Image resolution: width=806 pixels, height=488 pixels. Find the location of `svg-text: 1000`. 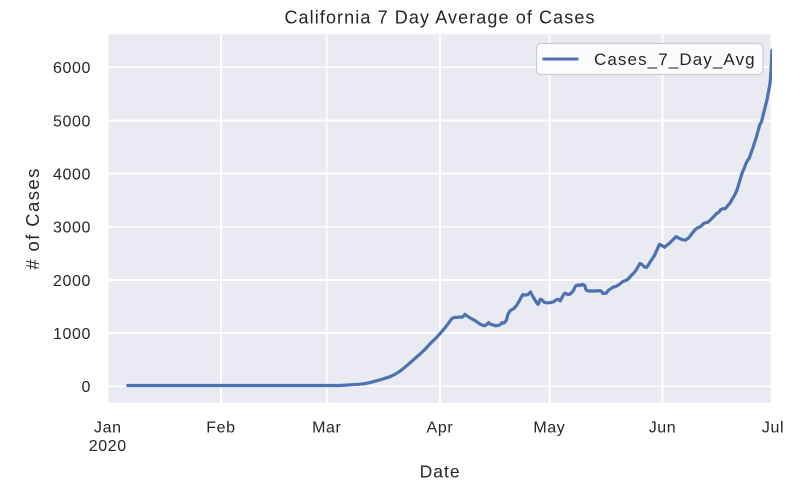

svg-text: 1000 is located at coordinates (72, 334).